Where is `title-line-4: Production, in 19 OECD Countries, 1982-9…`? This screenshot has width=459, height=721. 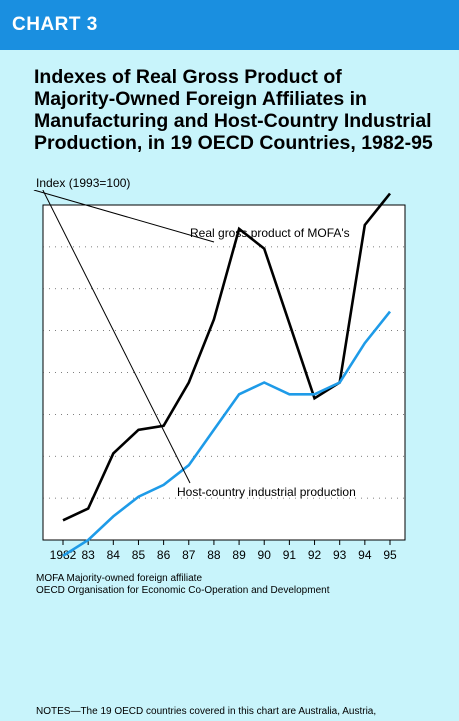
title-line-4: Production, in 19 OECD Countries, 1982-9… is located at coordinates (233, 143).